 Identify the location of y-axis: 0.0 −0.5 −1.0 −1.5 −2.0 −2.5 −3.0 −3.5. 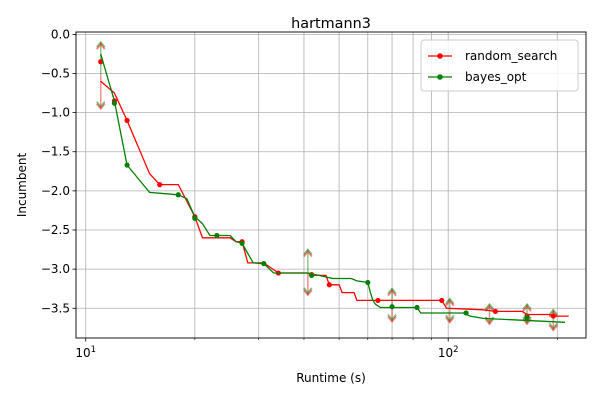
(58, 171).